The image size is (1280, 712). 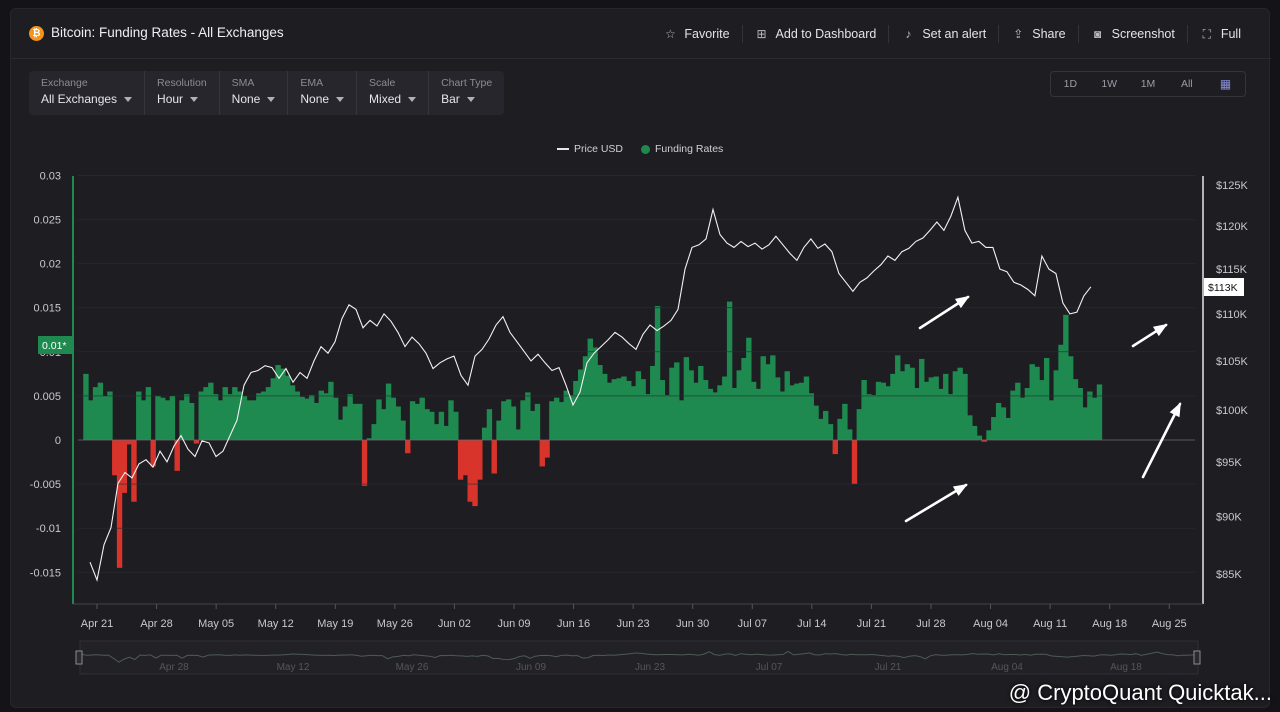 I want to click on chevron-down-icon, so click(x=470, y=100).